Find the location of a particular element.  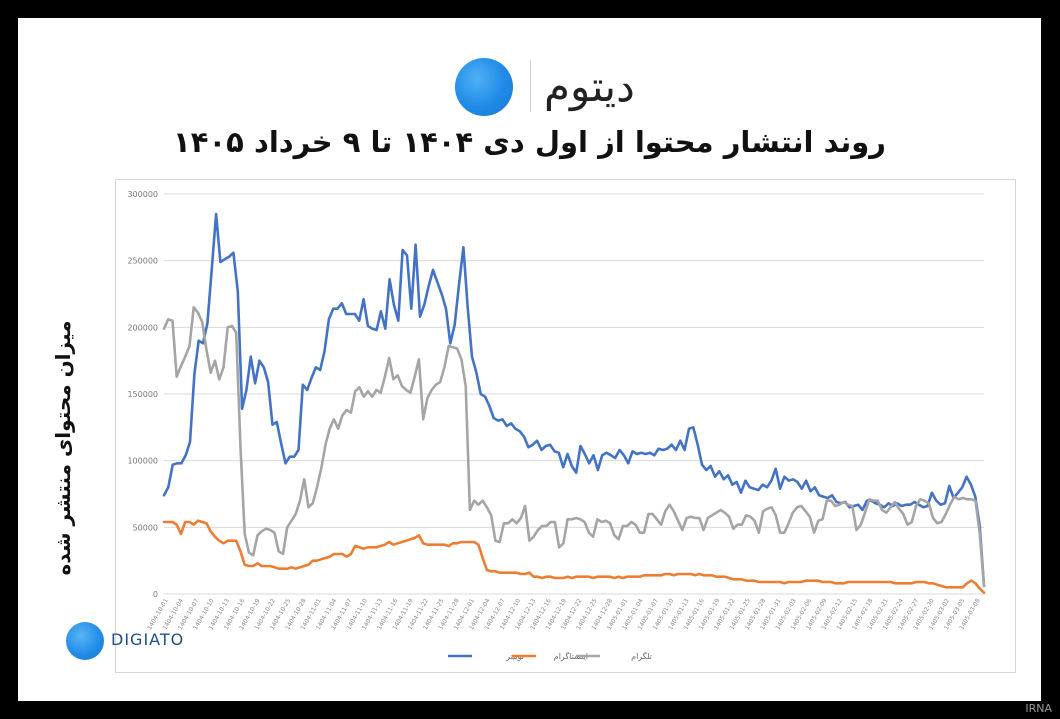

brand-divider is located at coordinates (530, 86).